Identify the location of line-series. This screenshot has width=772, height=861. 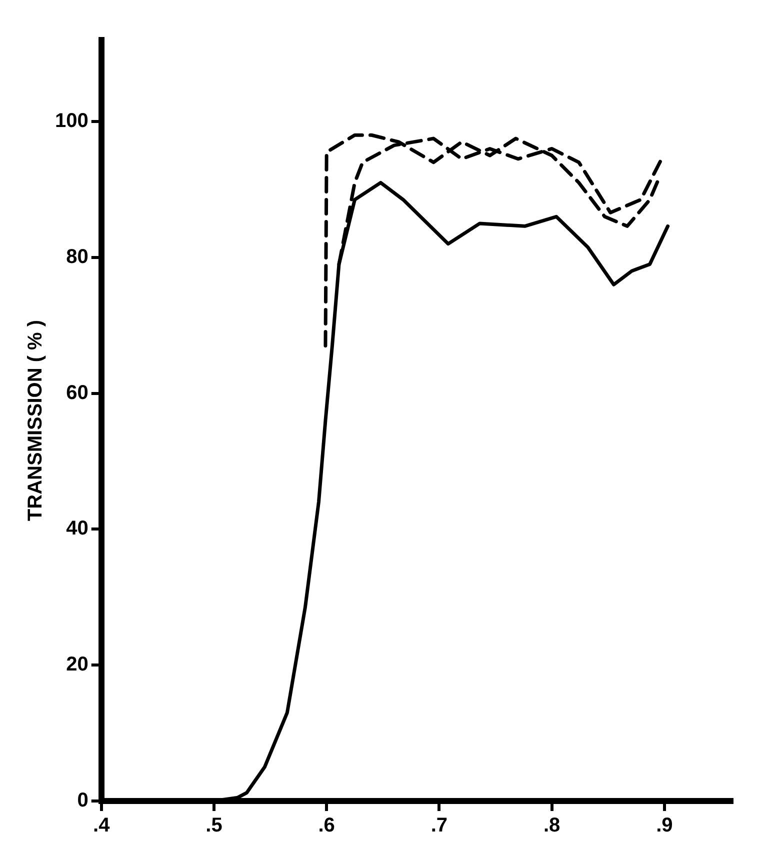
(492, 240).